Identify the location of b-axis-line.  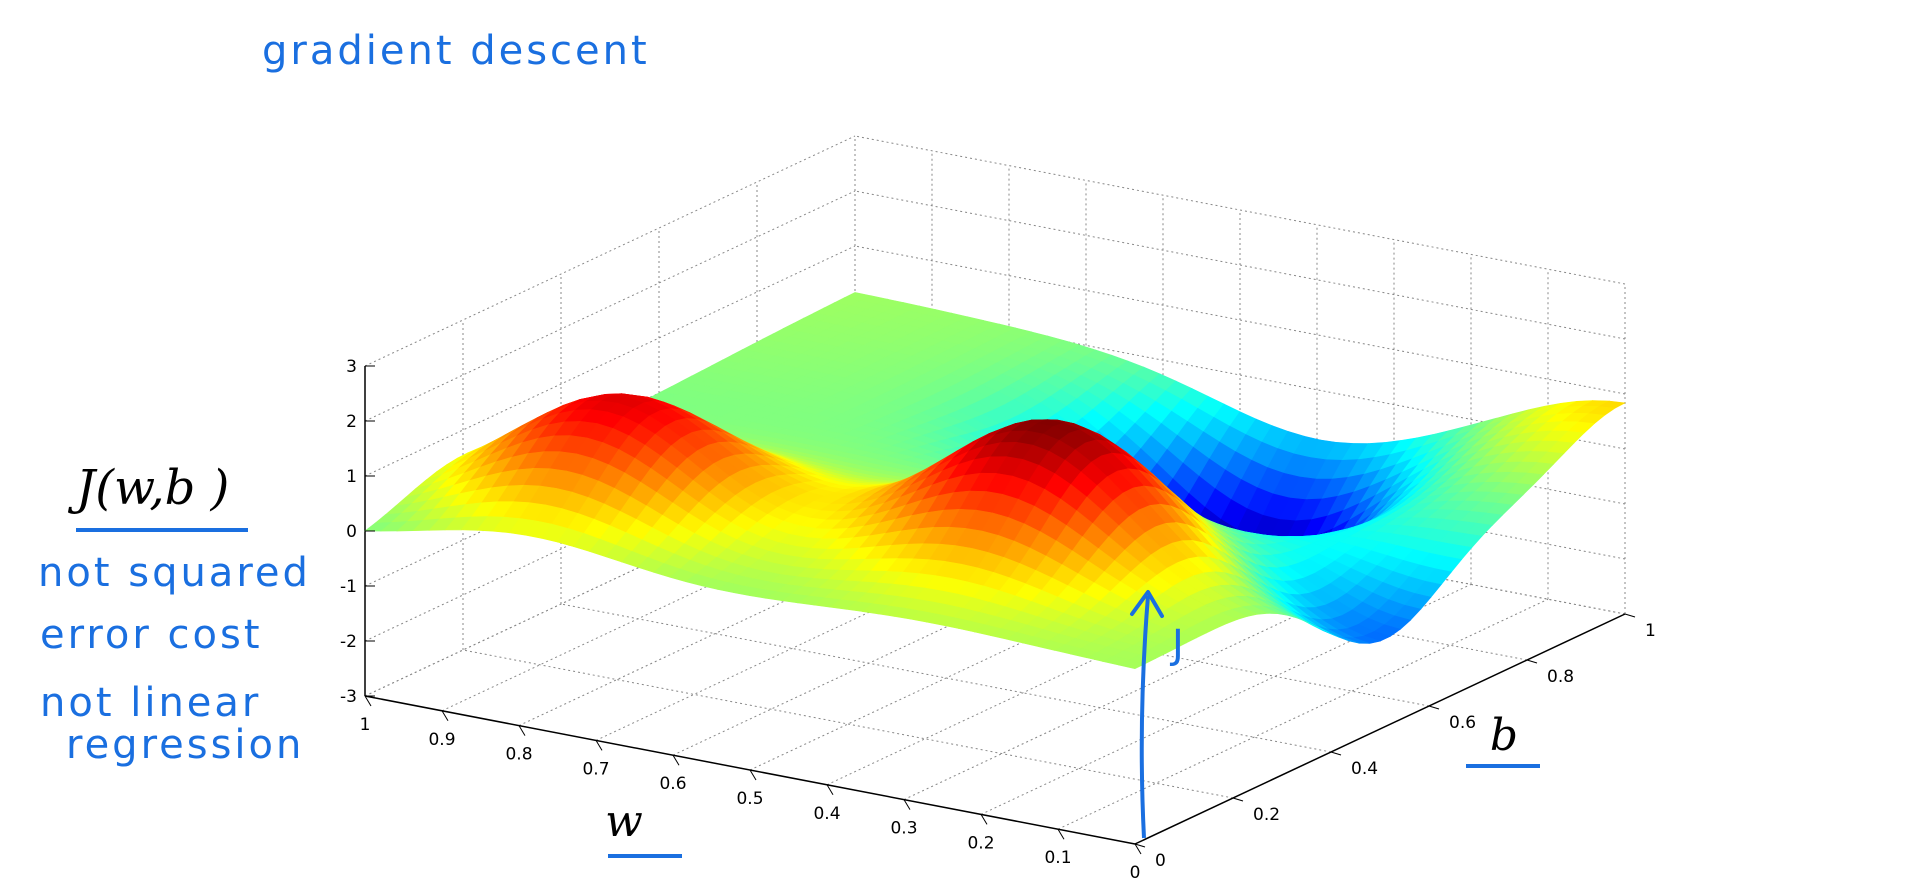
(1380, 729).